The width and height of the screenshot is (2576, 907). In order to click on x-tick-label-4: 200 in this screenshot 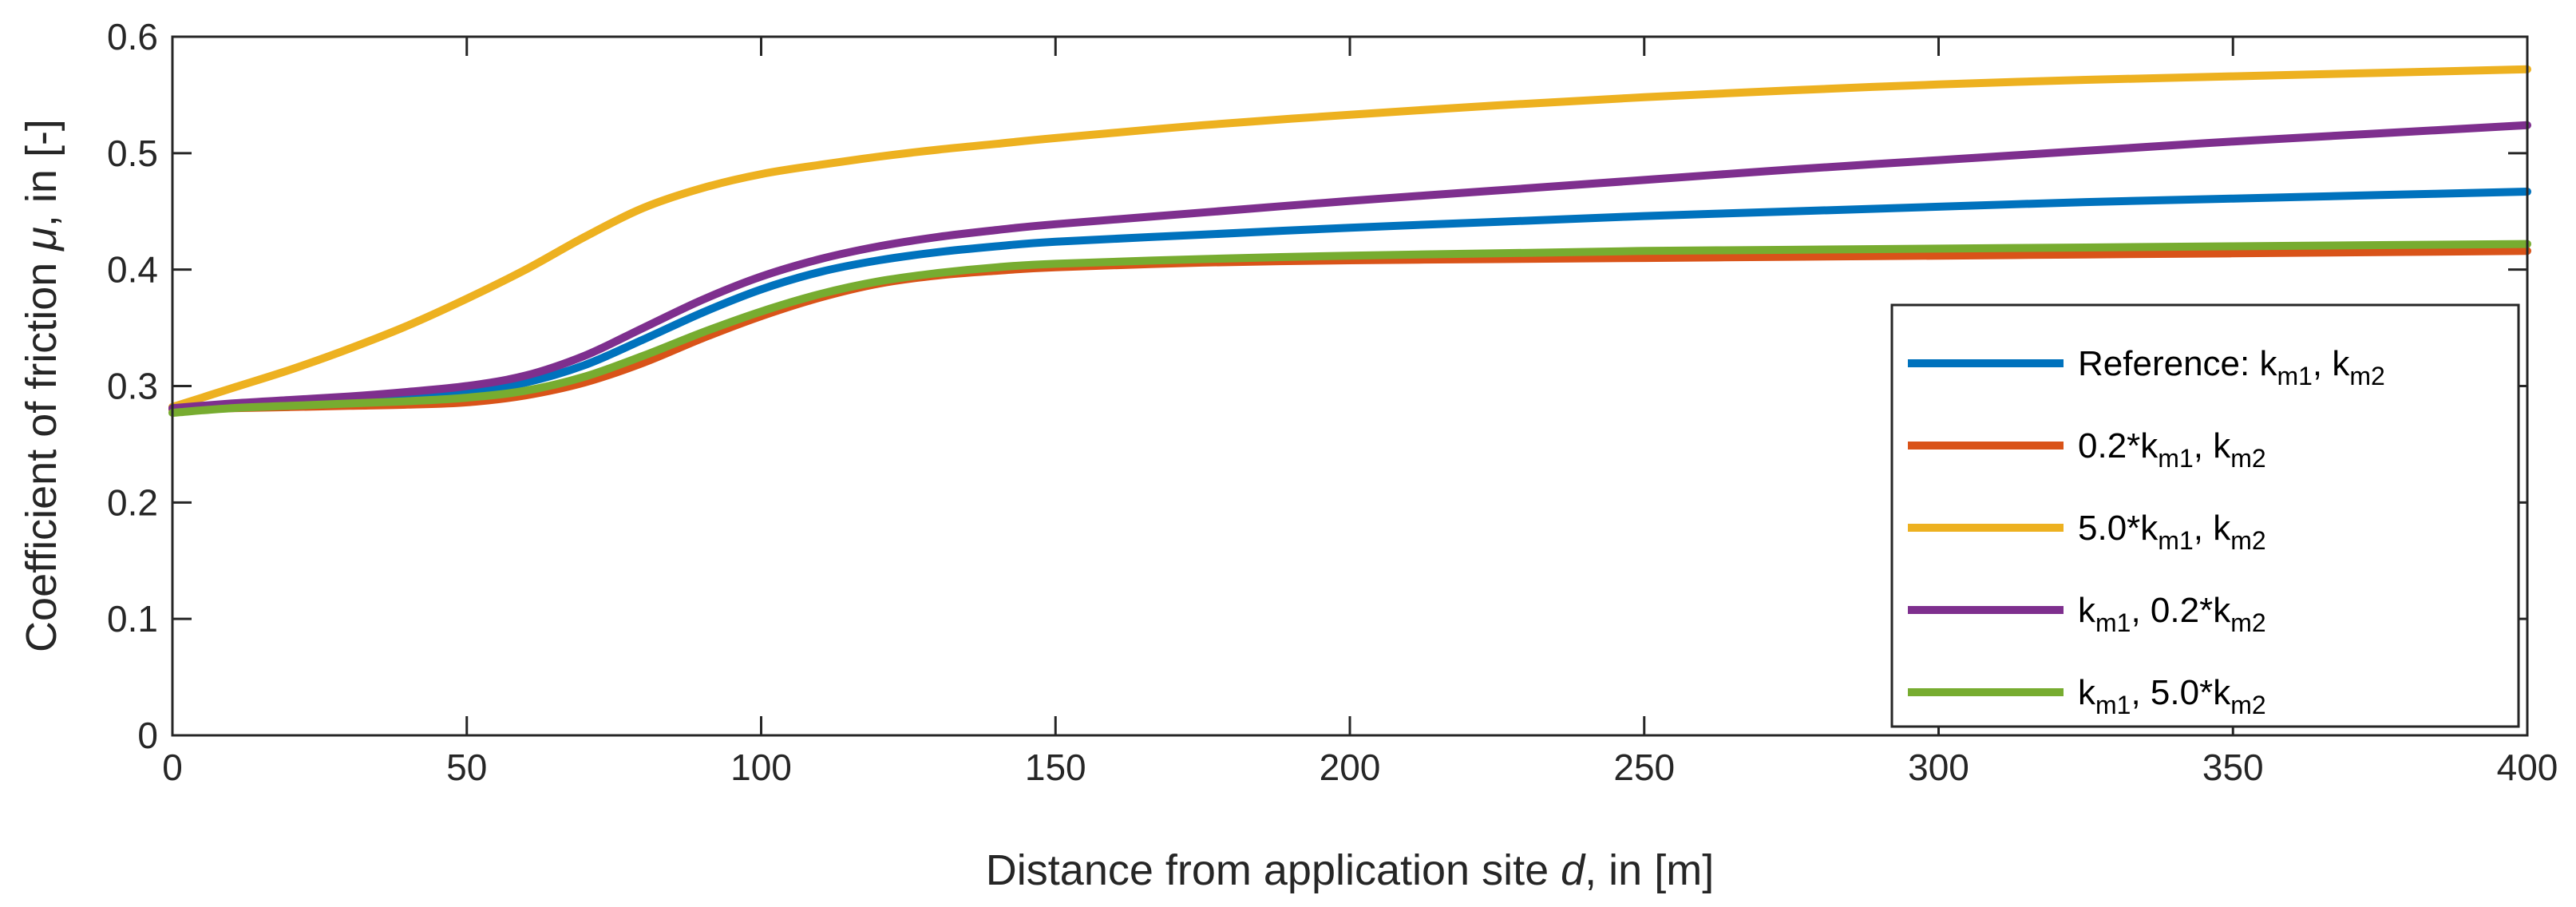, I will do `click(1350, 767)`.